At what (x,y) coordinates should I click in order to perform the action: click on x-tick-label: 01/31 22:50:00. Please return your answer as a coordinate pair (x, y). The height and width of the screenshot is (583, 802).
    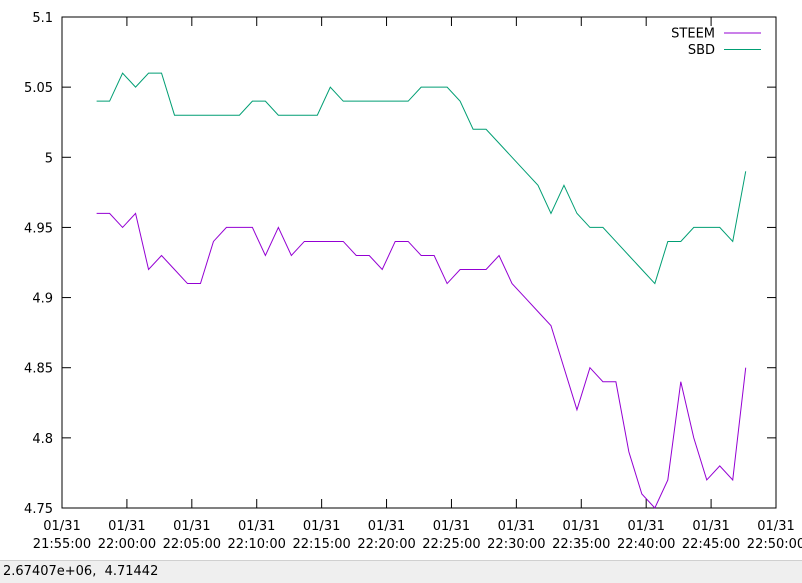
    Looking at the image, I should click on (774, 535).